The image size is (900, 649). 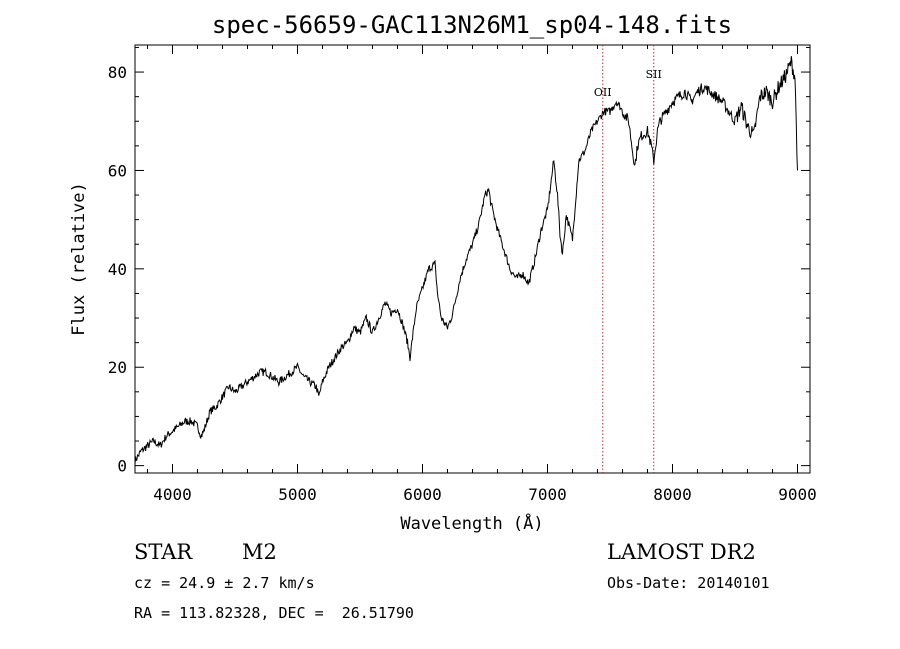 I want to click on marker-label: OII, so click(x=603, y=92).